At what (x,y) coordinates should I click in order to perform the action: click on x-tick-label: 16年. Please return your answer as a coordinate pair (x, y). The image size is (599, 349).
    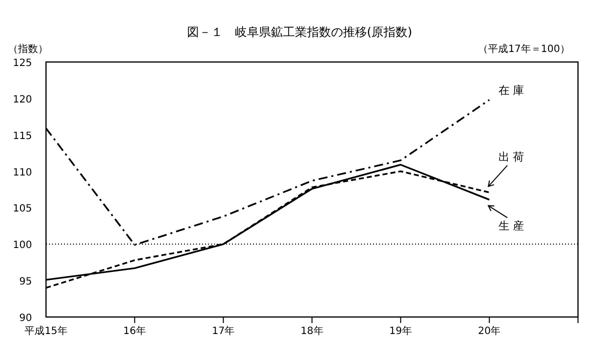
    Looking at the image, I should click on (134, 331).